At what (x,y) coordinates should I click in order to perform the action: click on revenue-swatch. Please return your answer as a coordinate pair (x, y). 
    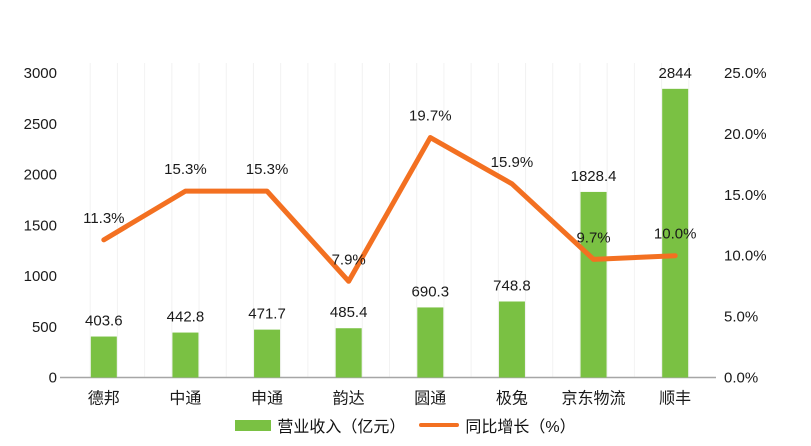
    Looking at the image, I should click on (253, 425).